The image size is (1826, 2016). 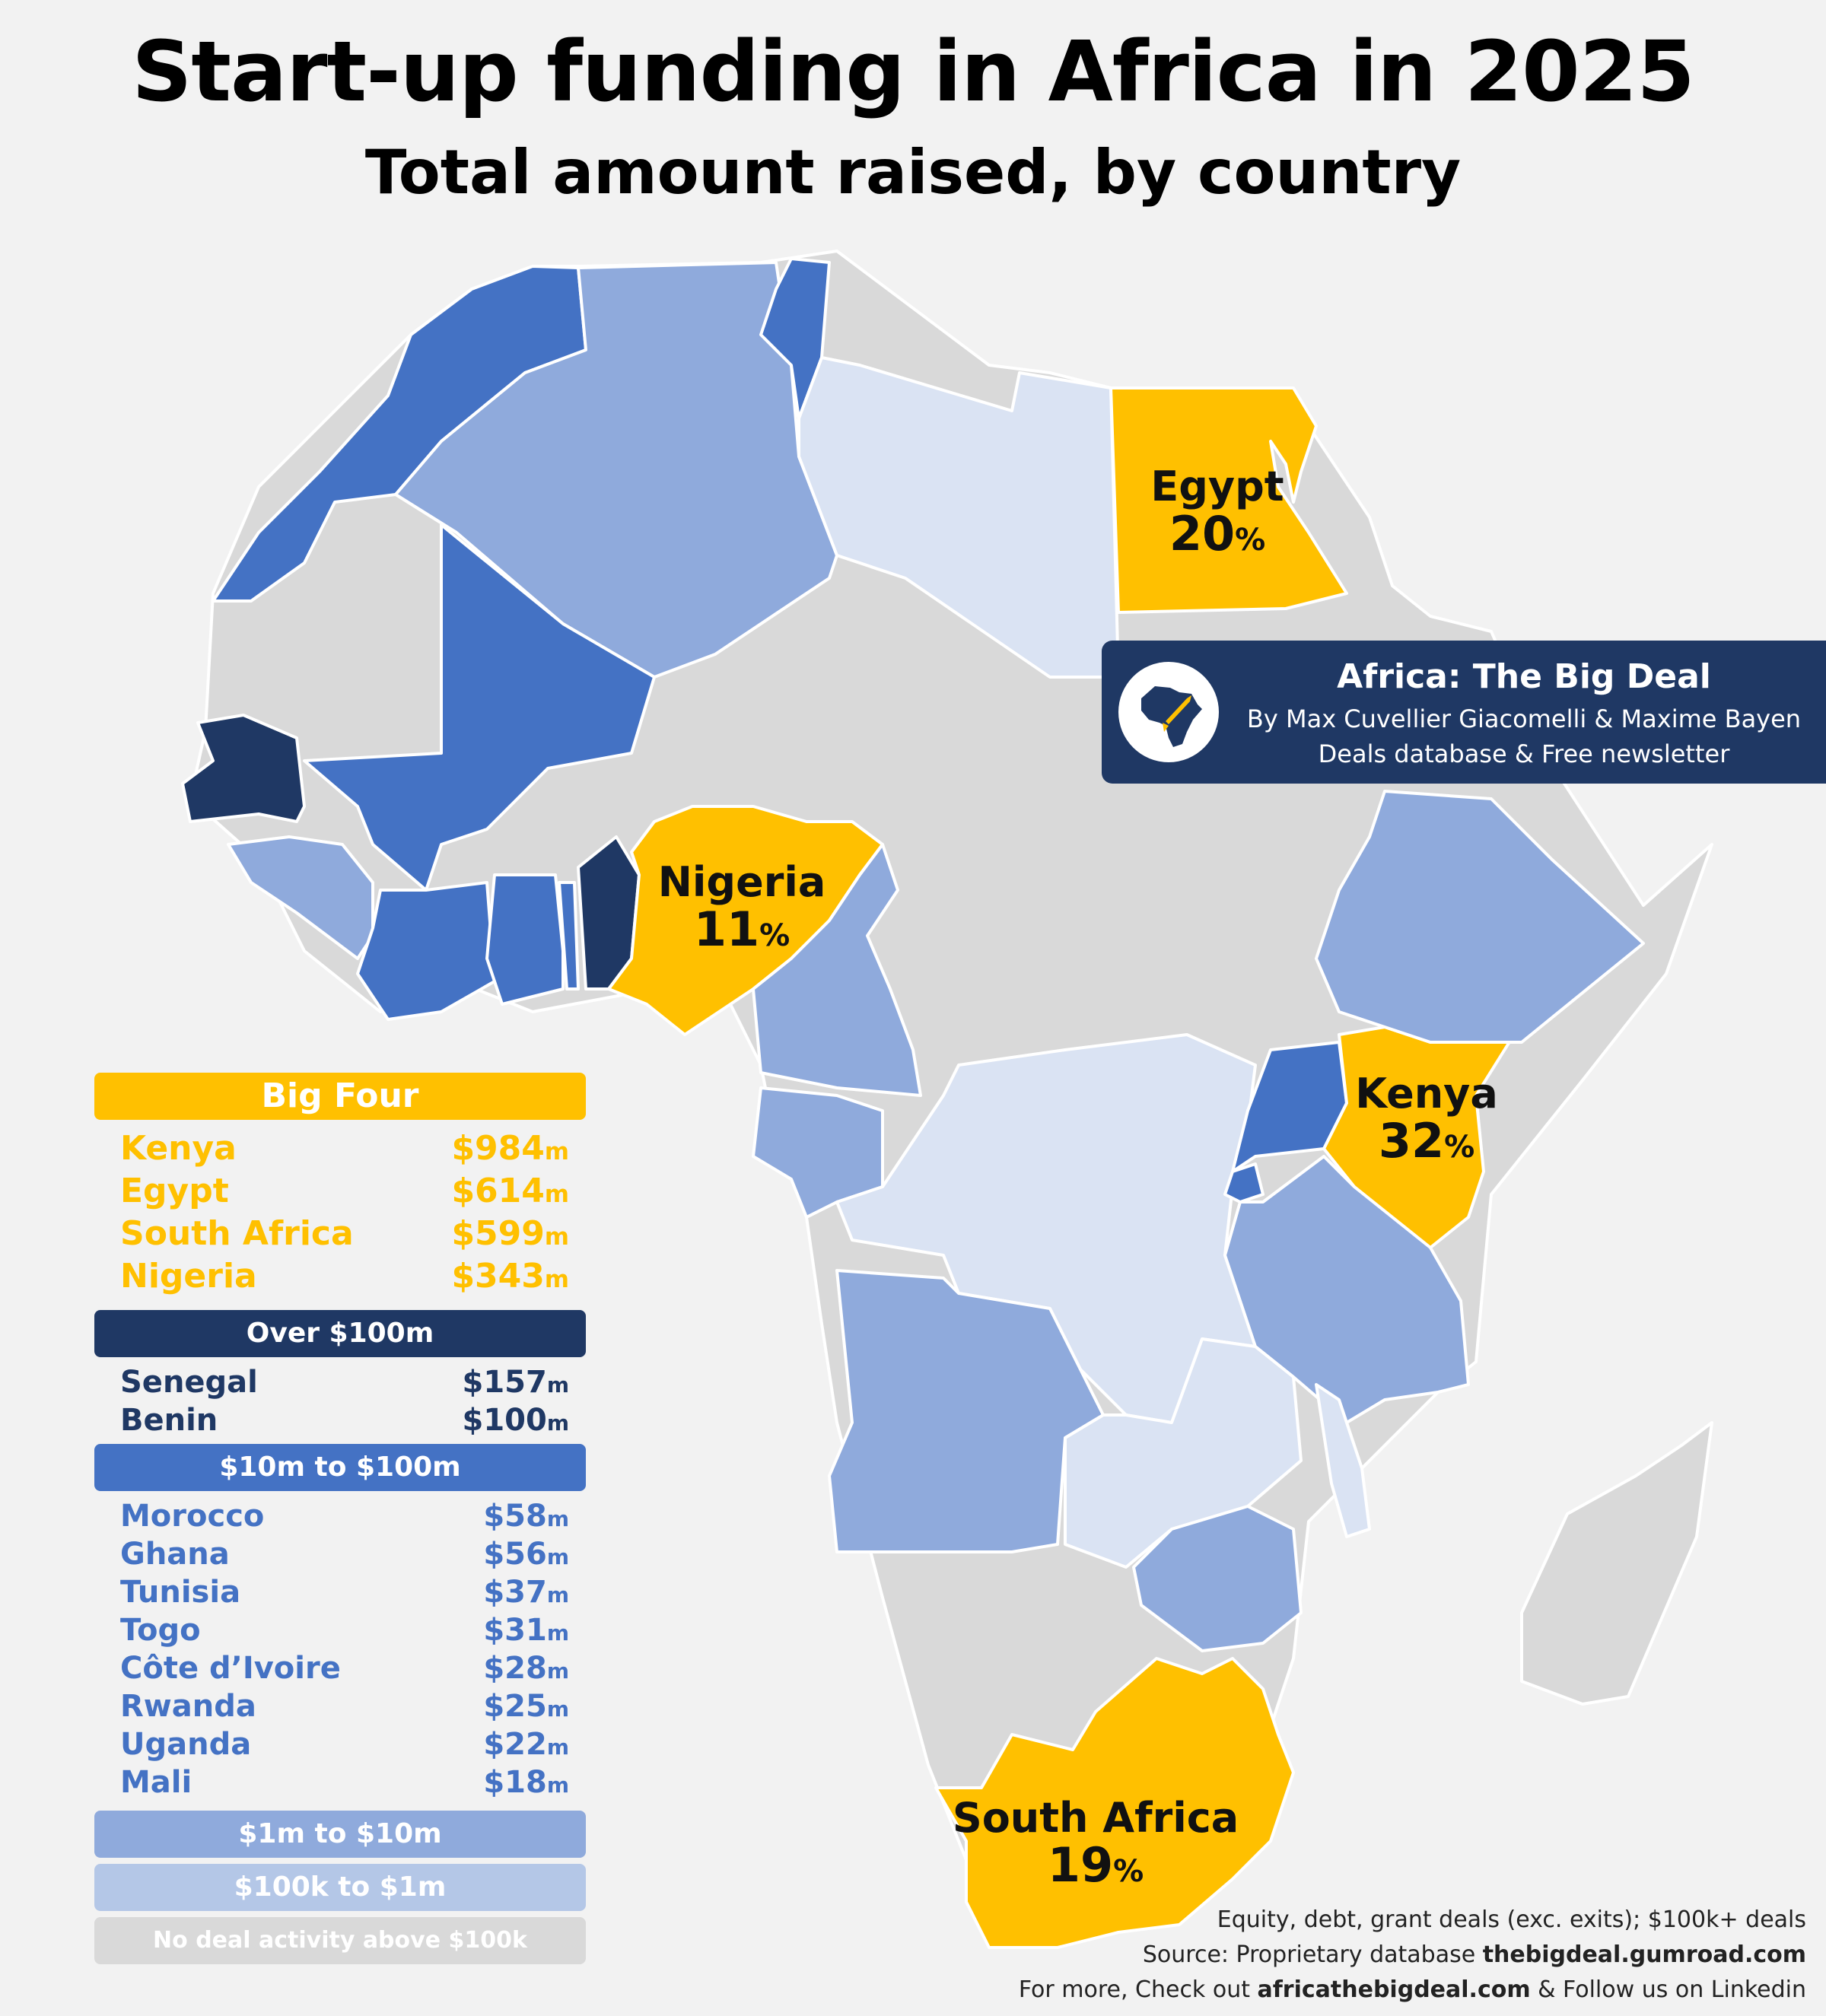 I want to click on map-madagascar, so click(x=1616, y=1563).